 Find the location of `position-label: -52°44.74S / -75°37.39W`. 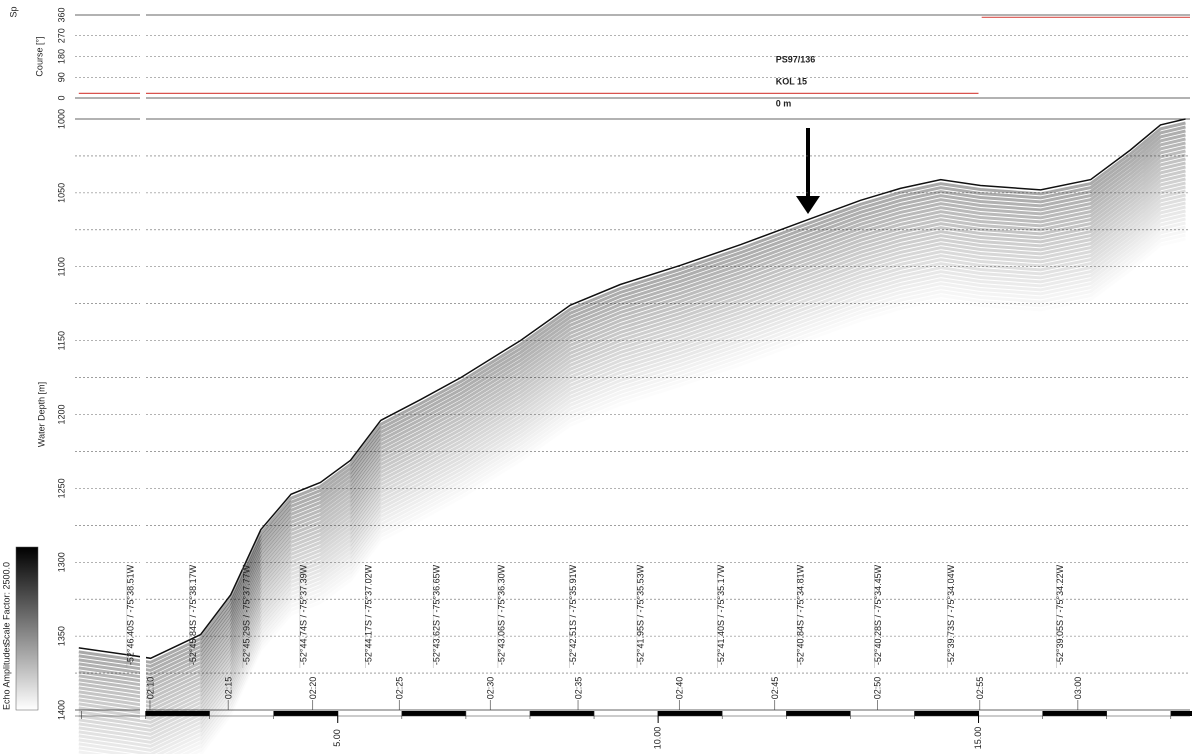

position-label: -52°44.74S / -75°37.39W is located at coordinates (303, 614).